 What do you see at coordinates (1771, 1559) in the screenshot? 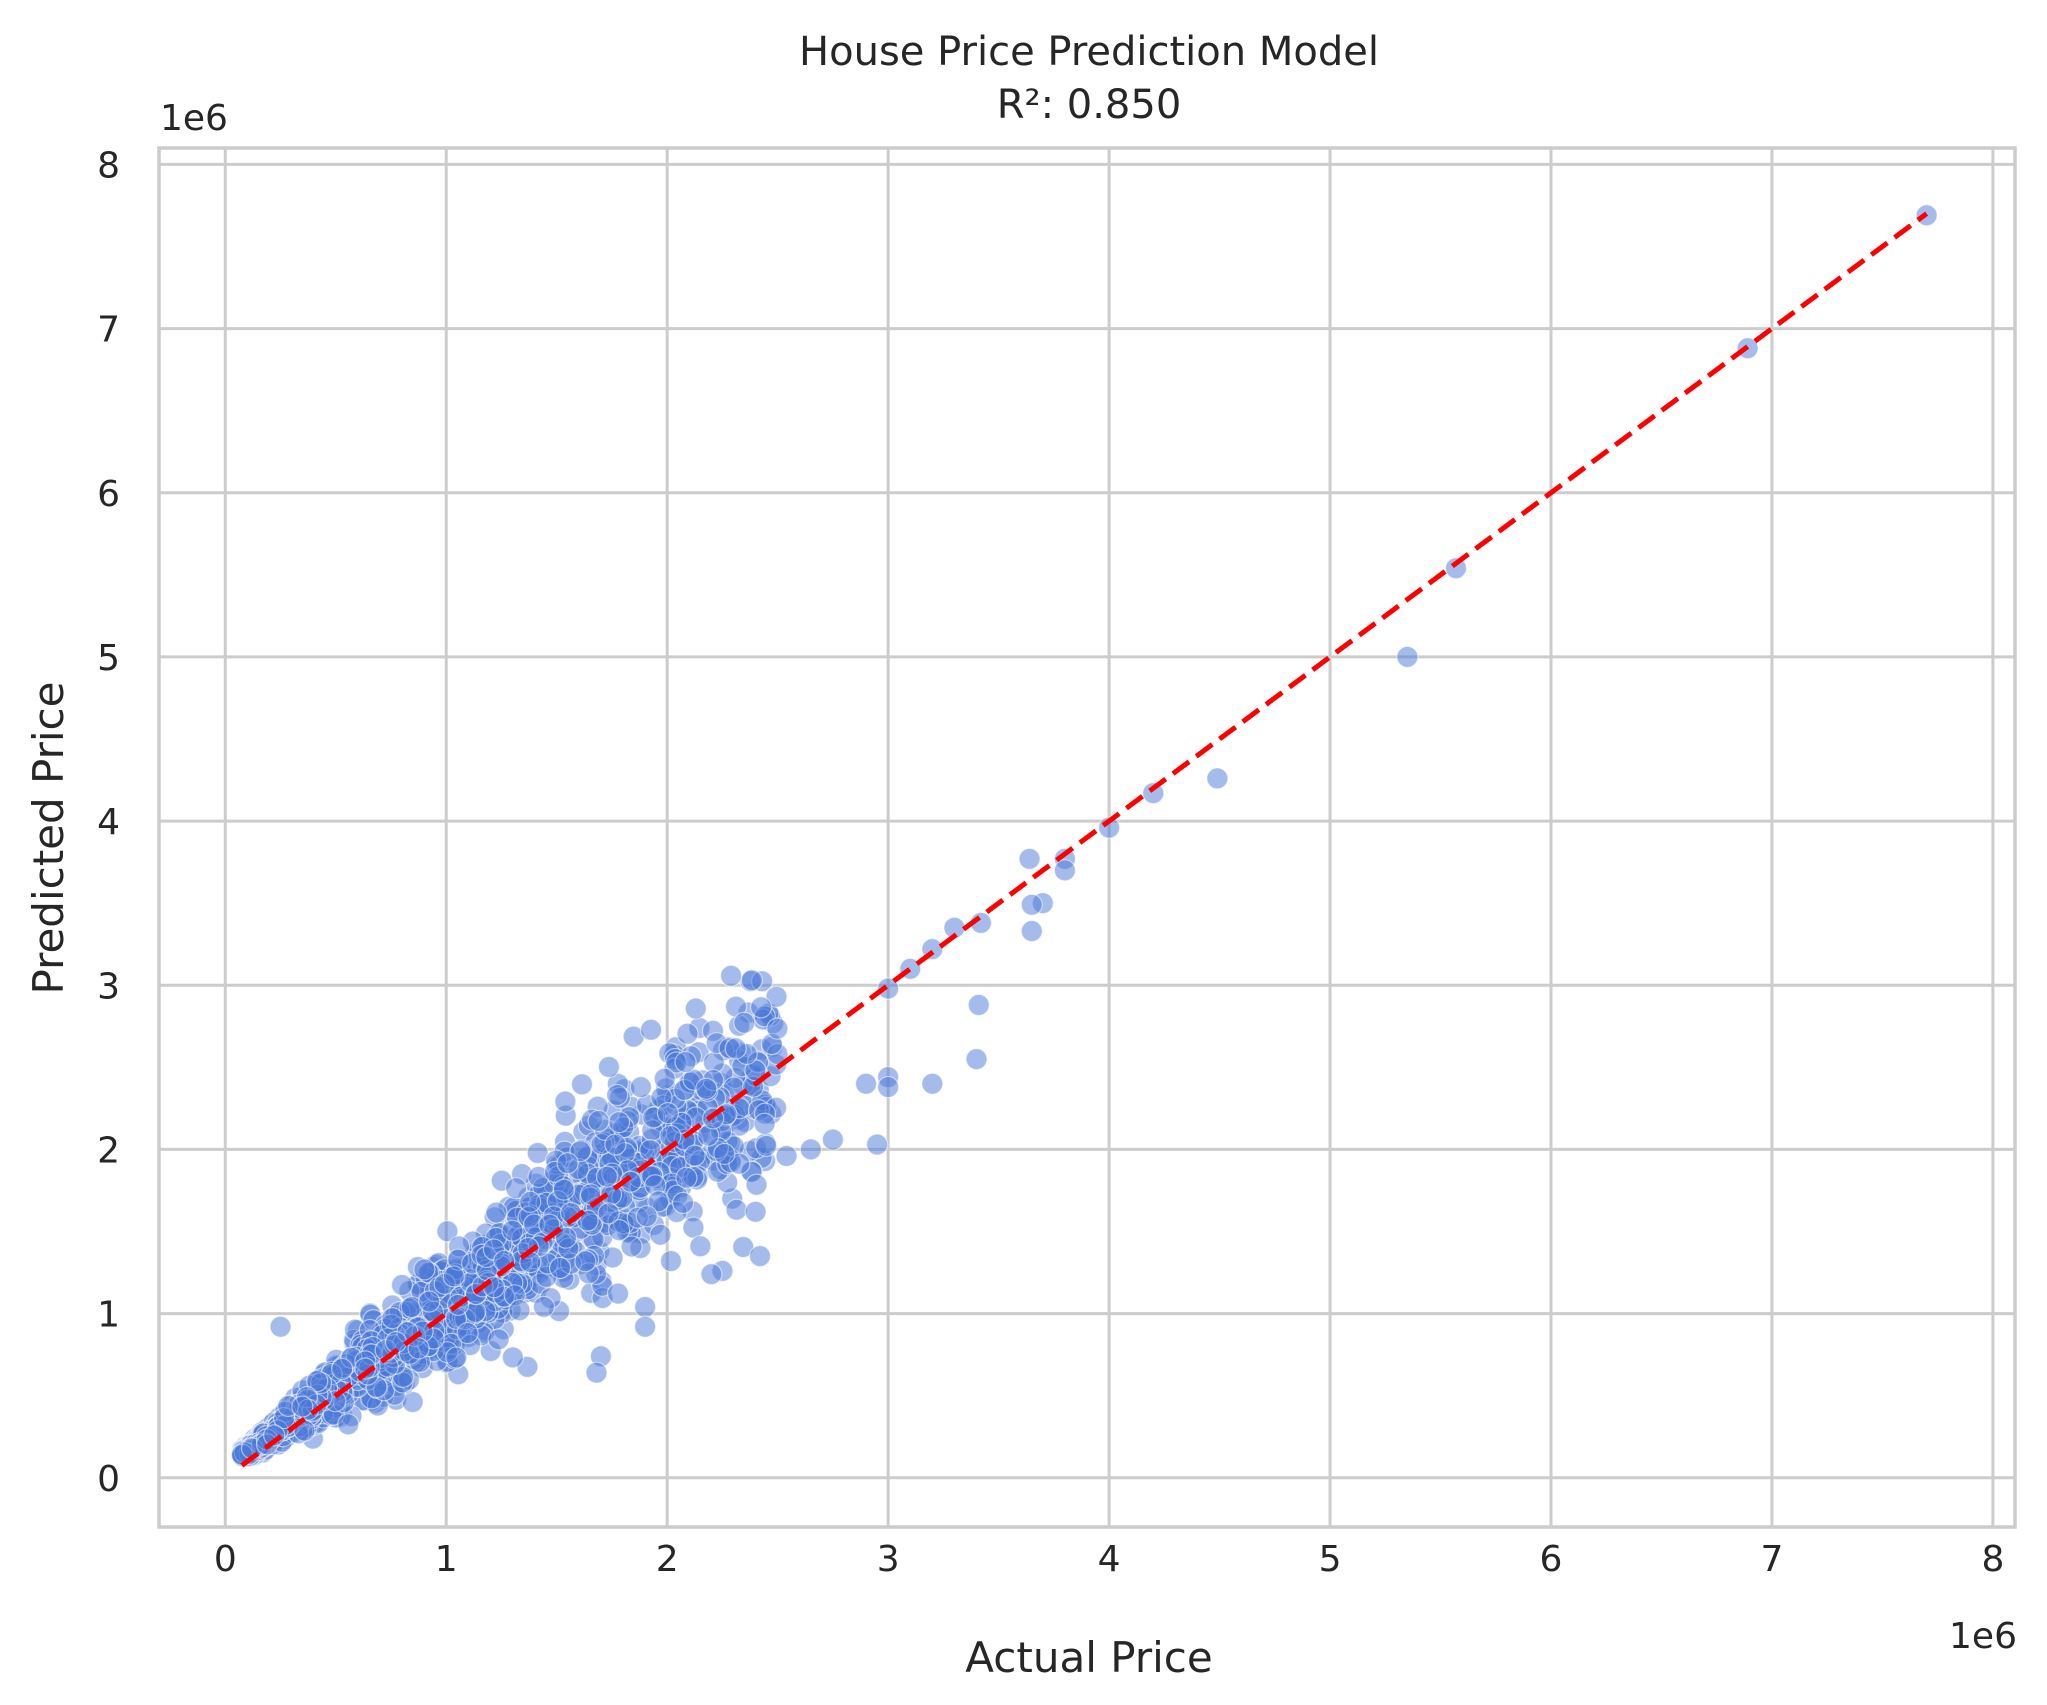
I see `x-tick-label: 7` at bounding box center [1771, 1559].